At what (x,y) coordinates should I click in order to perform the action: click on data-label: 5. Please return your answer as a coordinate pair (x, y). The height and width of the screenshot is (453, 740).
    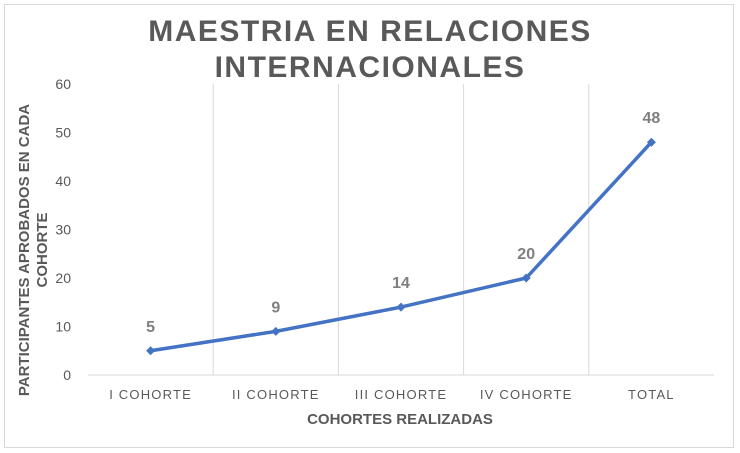
    Looking at the image, I should click on (150, 327).